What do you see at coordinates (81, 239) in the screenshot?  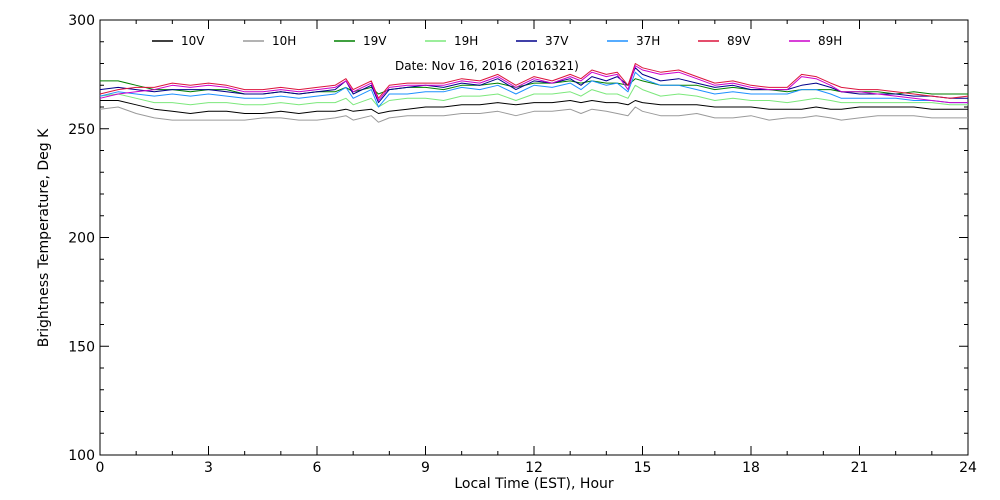 I see `y-tick-label: 200` at bounding box center [81, 239].